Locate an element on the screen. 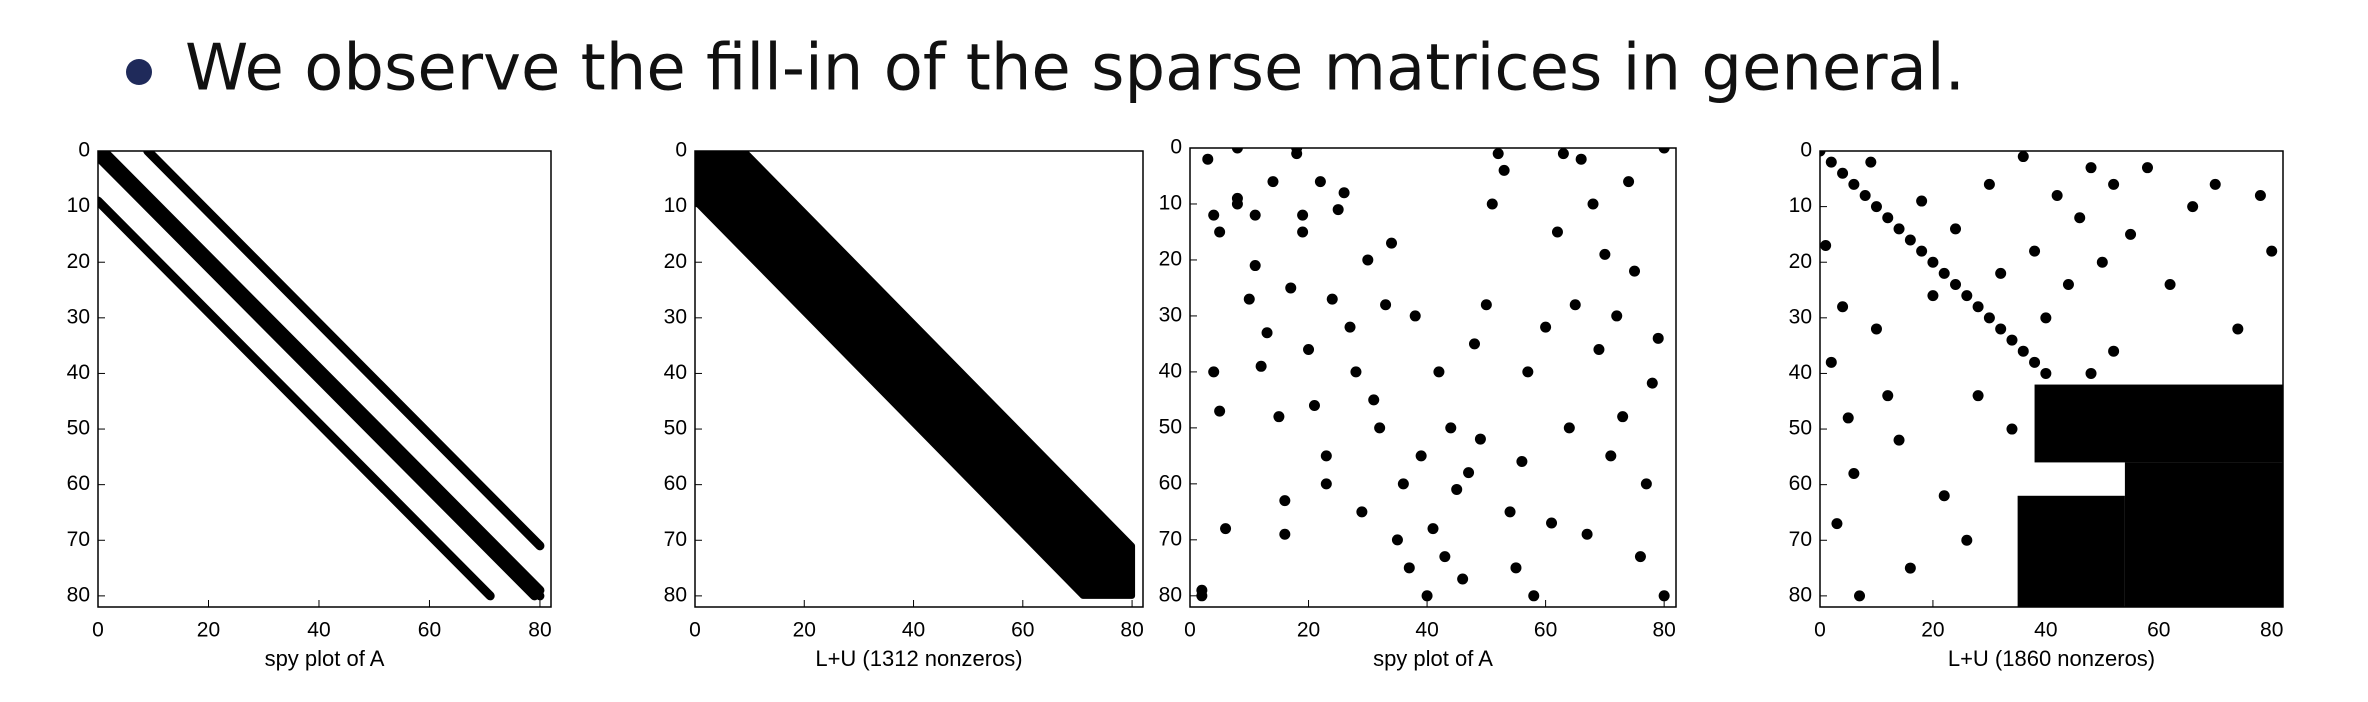 Image resolution: width=2368 pixels, height=702 pixels. y-tick-label: 80 is located at coordinates (675, 594).